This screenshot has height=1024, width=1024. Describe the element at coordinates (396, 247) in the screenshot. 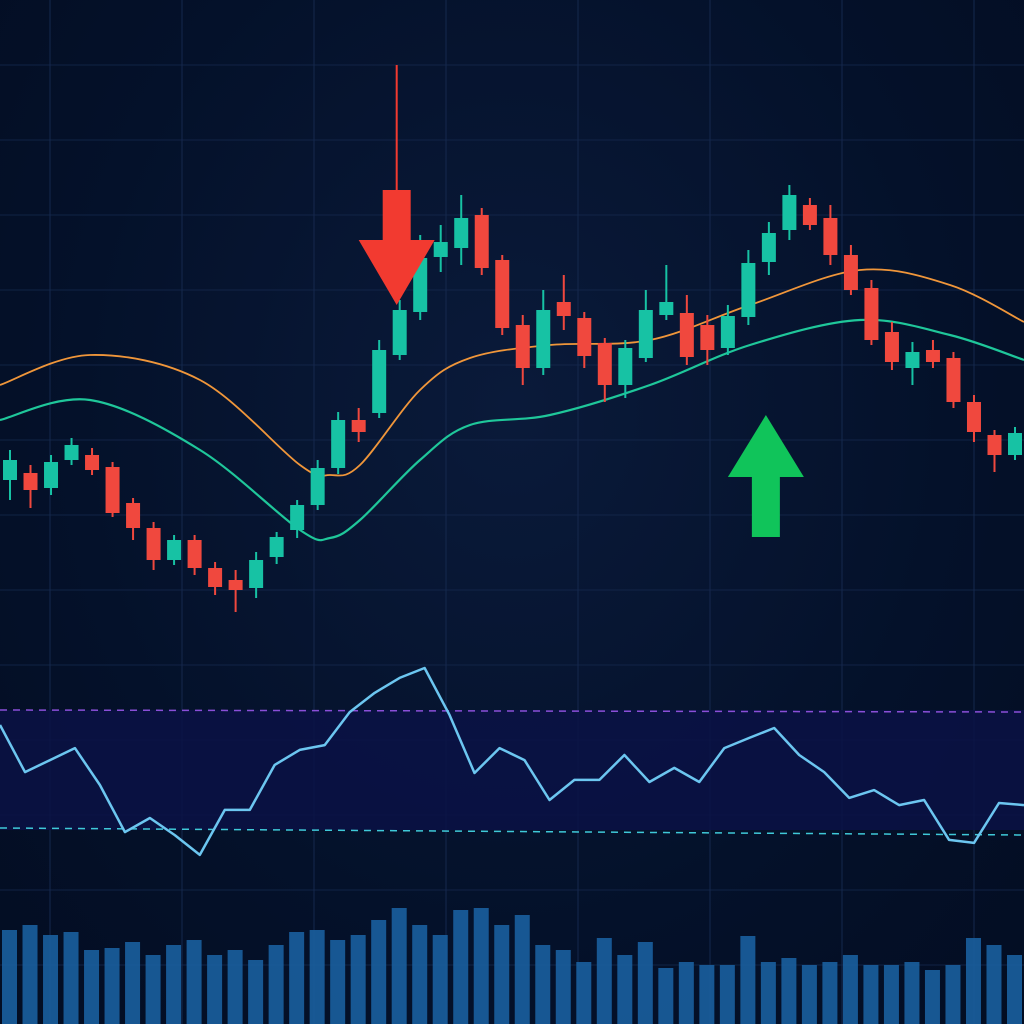

I see `sell-arrow-icon` at that location.